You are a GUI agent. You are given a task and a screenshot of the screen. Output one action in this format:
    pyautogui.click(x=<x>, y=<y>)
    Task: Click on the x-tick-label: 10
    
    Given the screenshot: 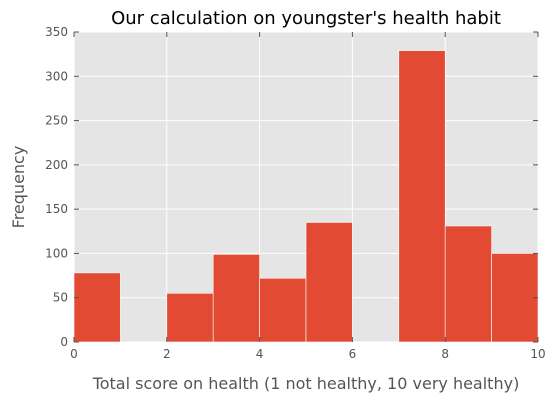 What is the action you would take?
    pyautogui.click(x=537, y=354)
    